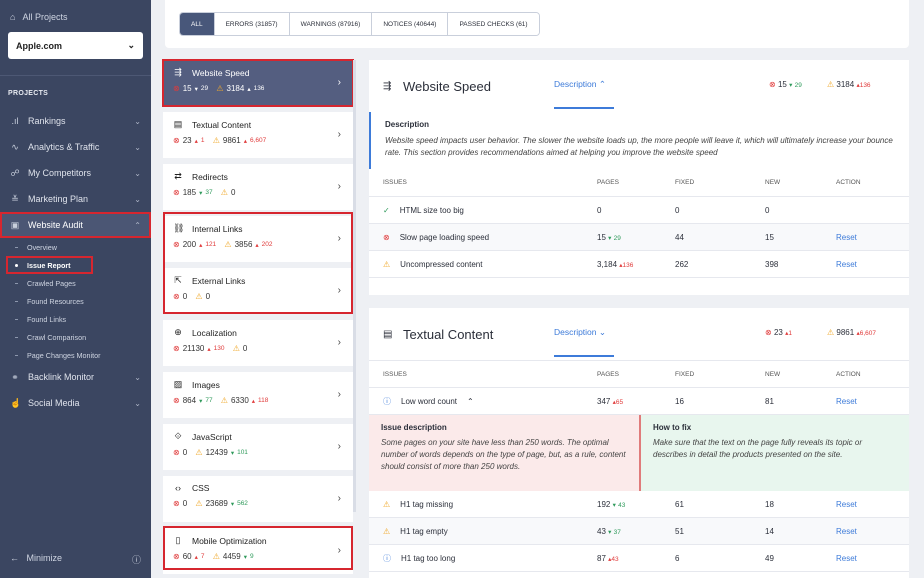  I want to click on table-row: ⚠ H1 tag missing 192 ▾ 43 61 18 Reset, so click(639, 504).